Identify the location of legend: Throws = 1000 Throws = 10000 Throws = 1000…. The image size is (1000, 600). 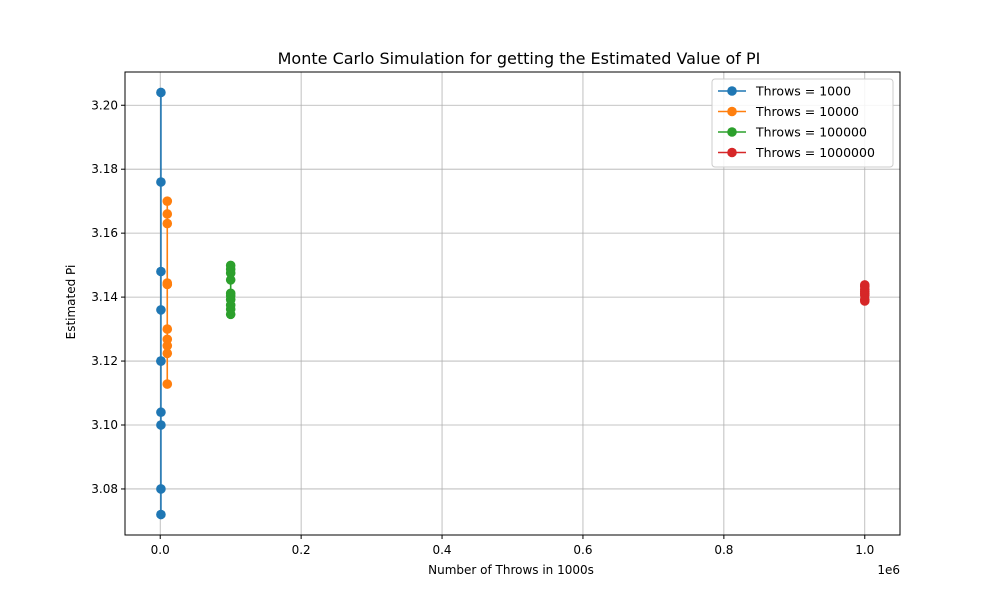
(802, 123).